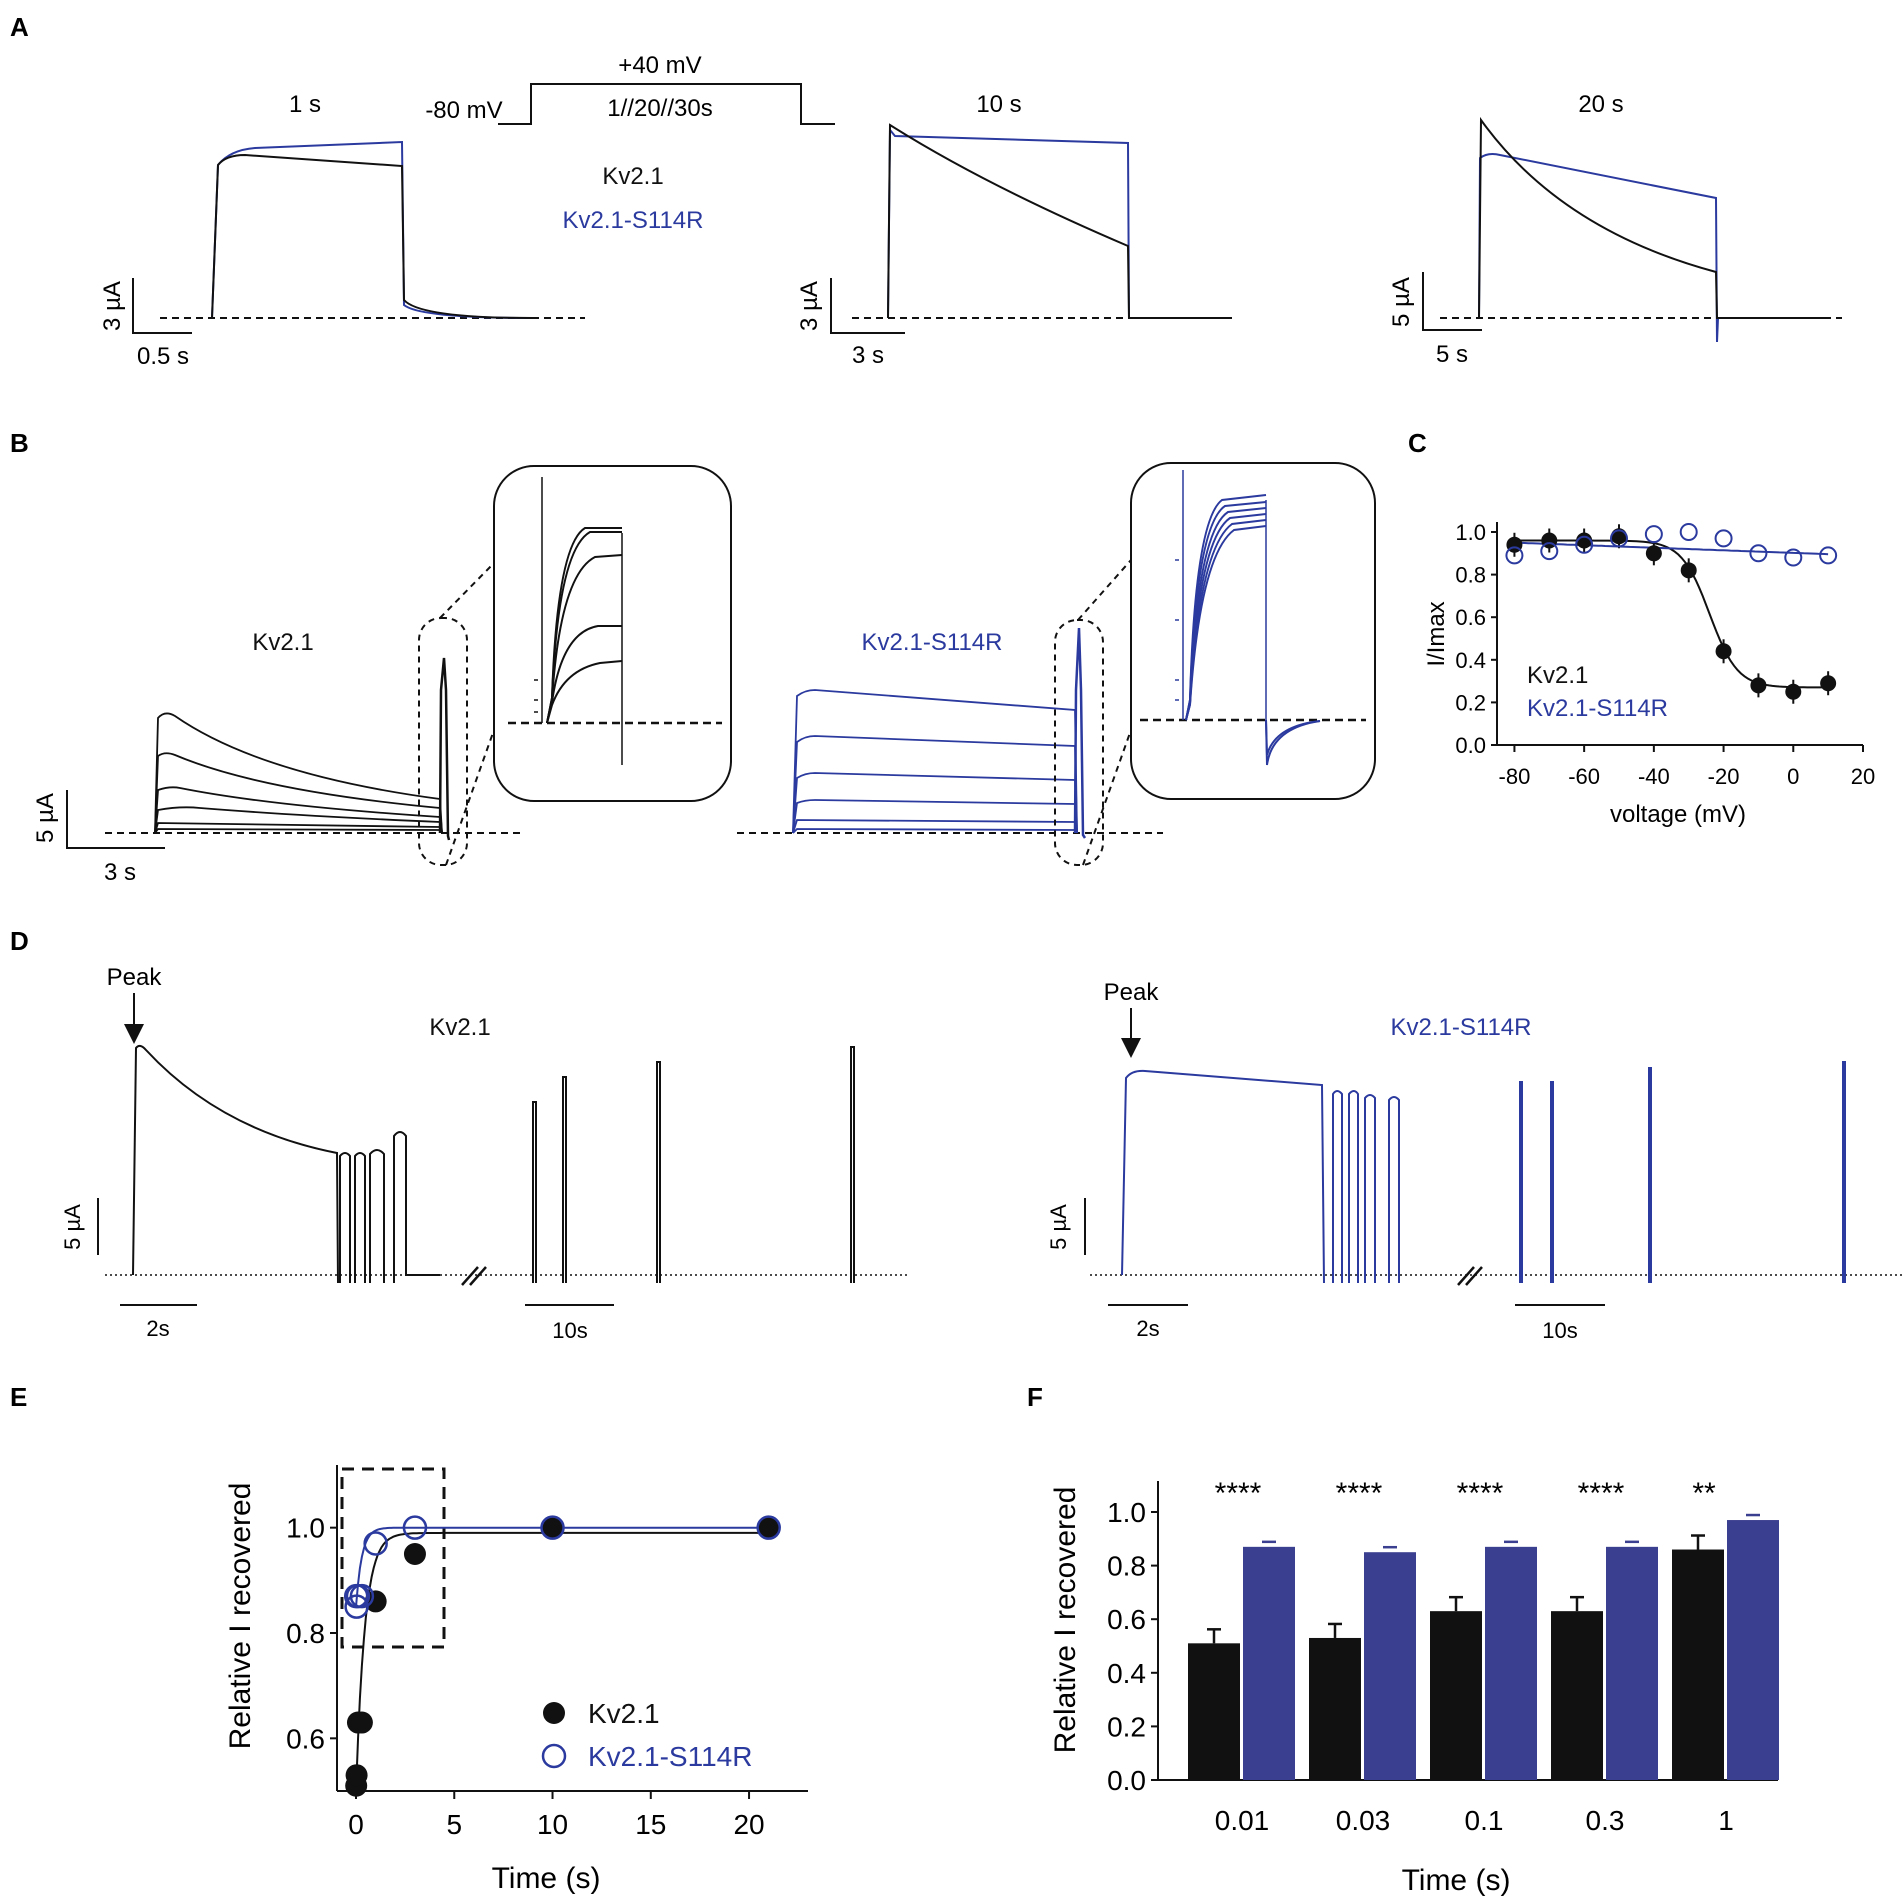  What do you see at coordinates (356, 1824) in the screenshot?
I see `e-x-tick-label: 0` at bounding box center [356, 1824].